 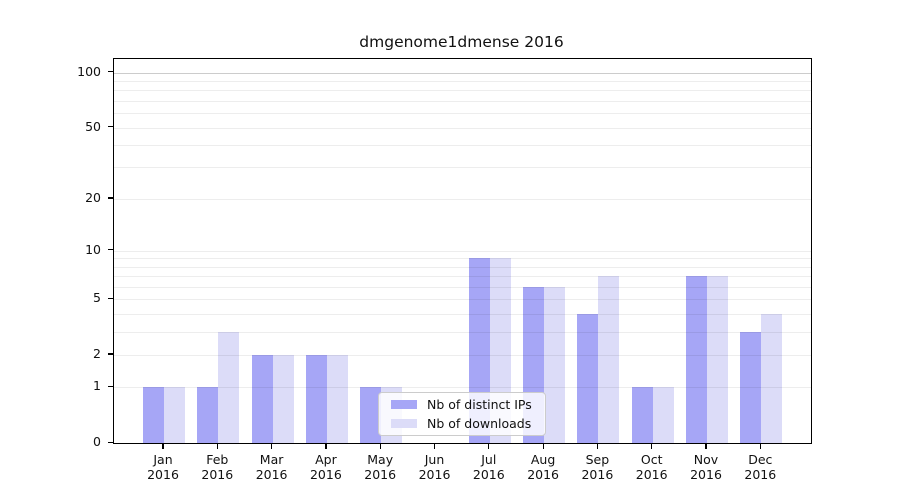 What do you see at coordinates (316, 398) in the screenshot?
I see `bar-distinct-ips-apr` at bounding box center [316, 398].